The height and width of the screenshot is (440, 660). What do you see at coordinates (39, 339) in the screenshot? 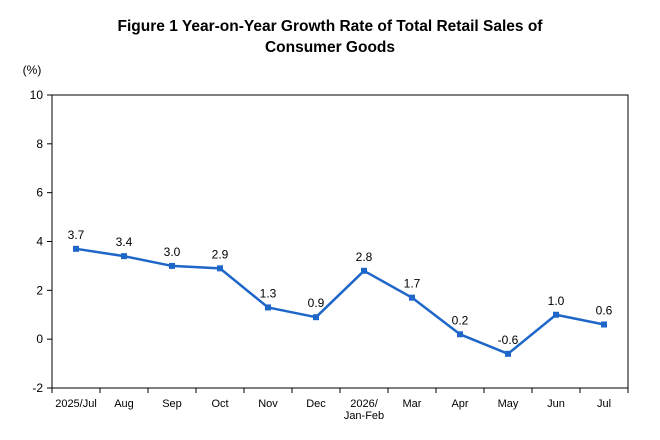
I see `y-tick-label: 0` at bounding box center [39, 339].